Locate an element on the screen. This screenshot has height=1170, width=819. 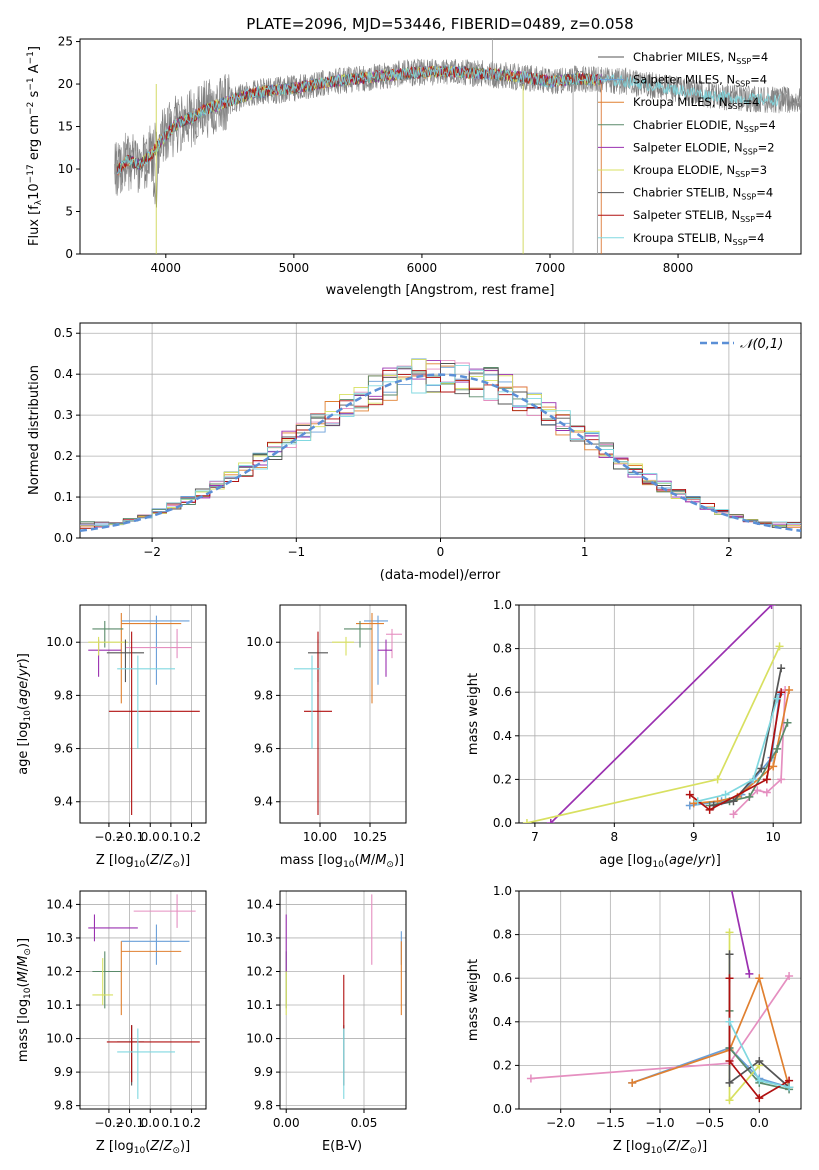
mass-vs-Z-ytick-label: 10.0 is located at coordinates (59, 1039).